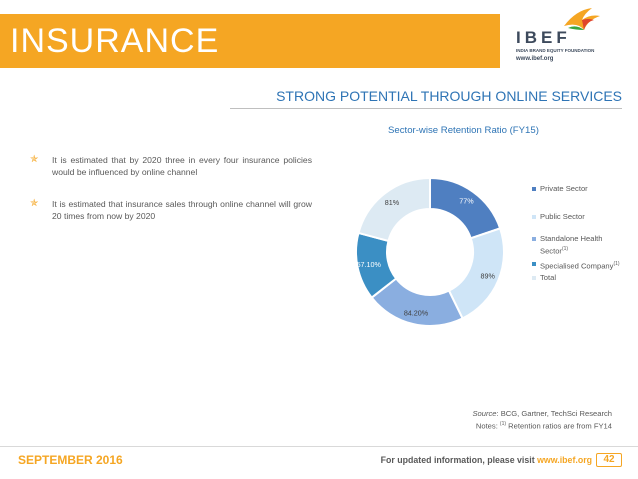 The height and width of the screenshot is (479, 638). What do you see at coordinates (416, 312) in the screenshot?
I see `slice-label: 84.20%` at bounding box center [416, 312].